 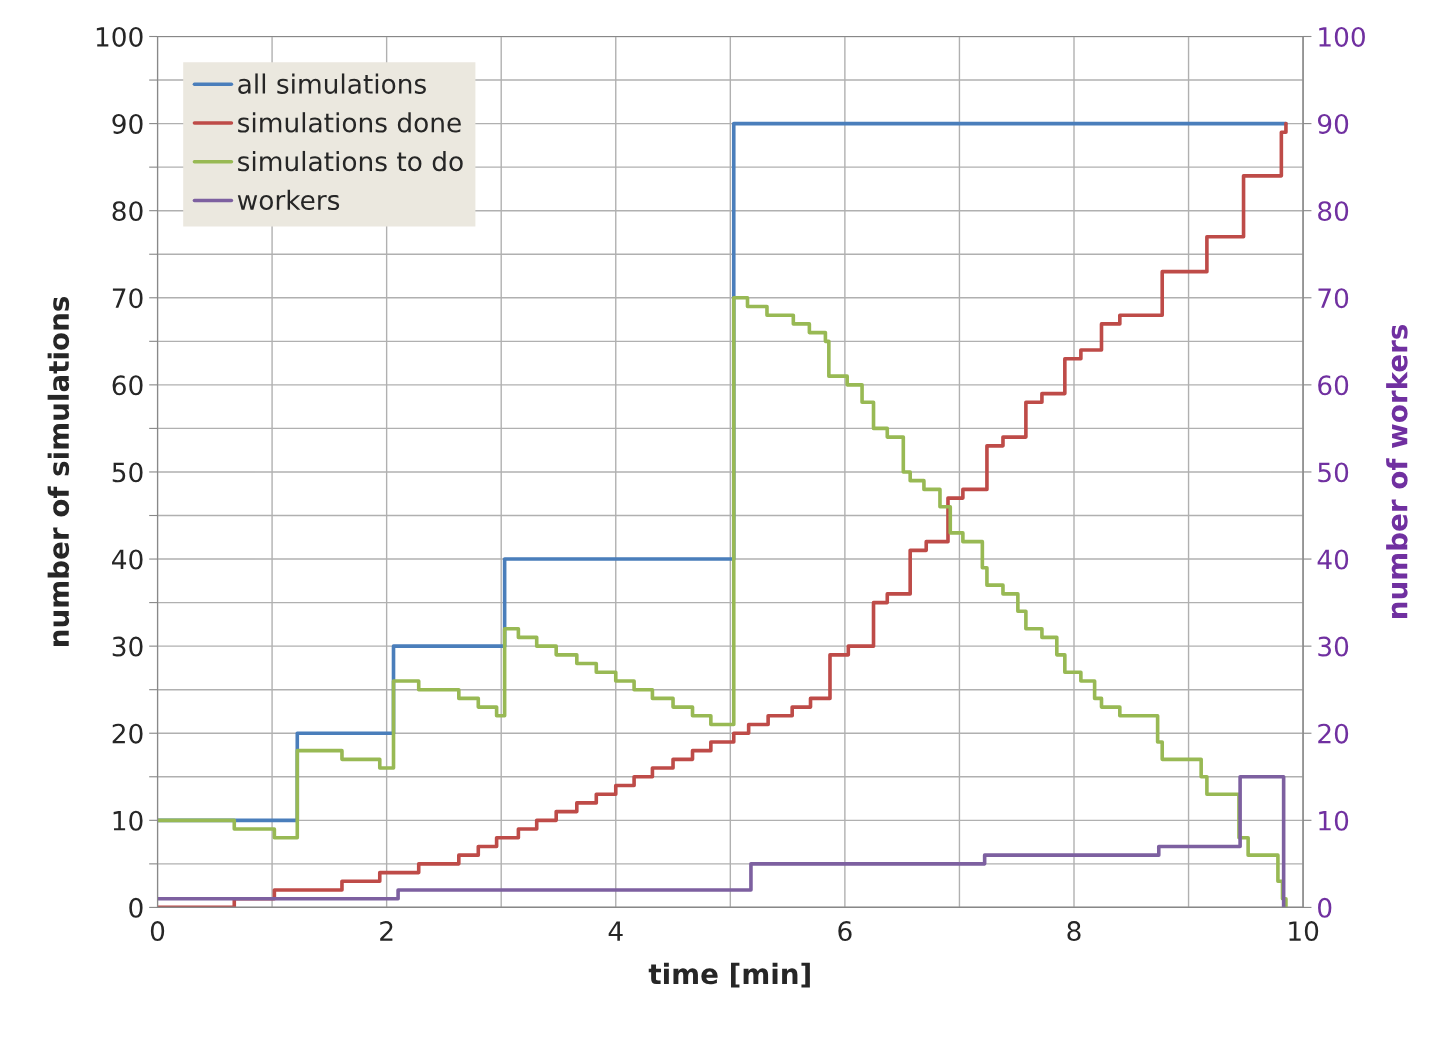 What do you see at coordinates (127, 298) in the screenshot?
I see `y-tick-label: 70` at bounding box center [127, 298].